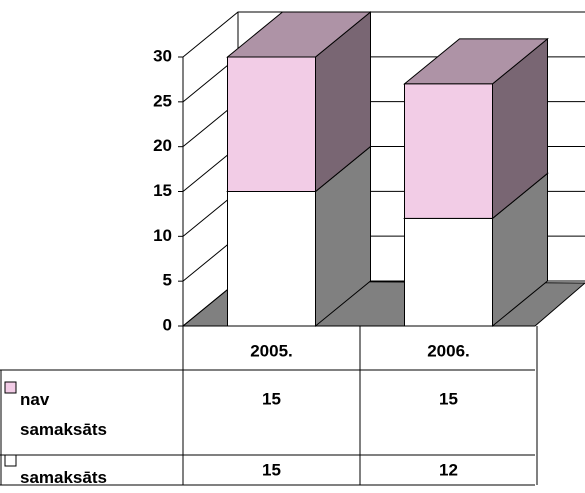 Image resolution: width=585 pixels, height=493 pixels. Describe the element at coordinates (162, 55) in the screenshot. I see `y-tick-label: 30` at that location.